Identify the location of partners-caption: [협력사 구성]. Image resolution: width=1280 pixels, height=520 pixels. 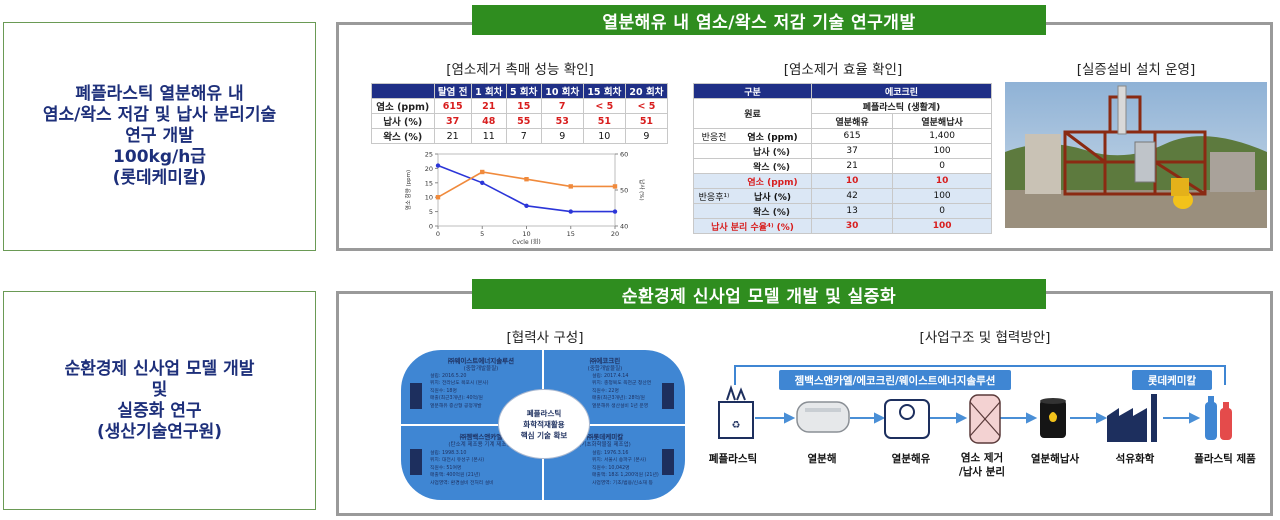
(545, 338).